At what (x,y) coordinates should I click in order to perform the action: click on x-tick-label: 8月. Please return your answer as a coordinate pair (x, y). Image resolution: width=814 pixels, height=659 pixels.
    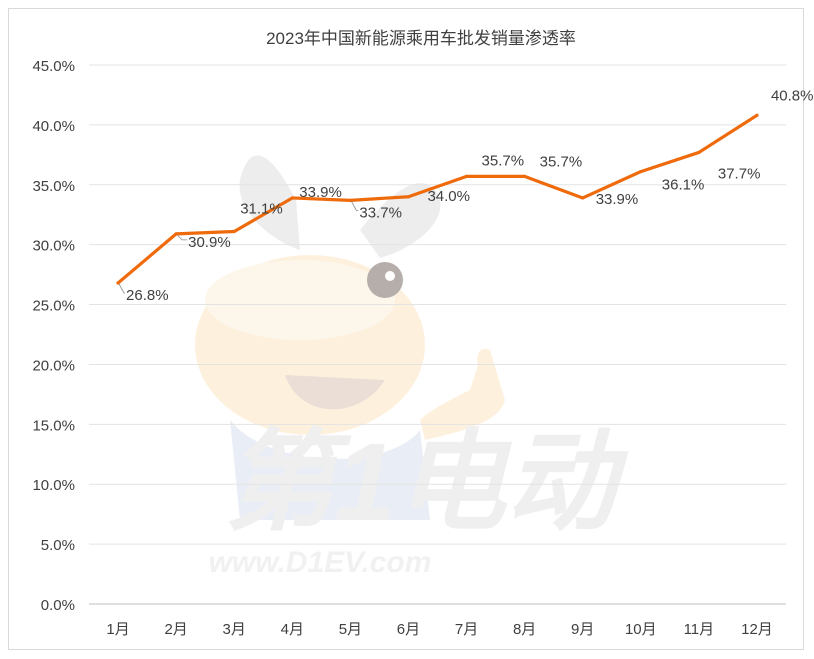
    Looking at the image, I should click on (524, 629).